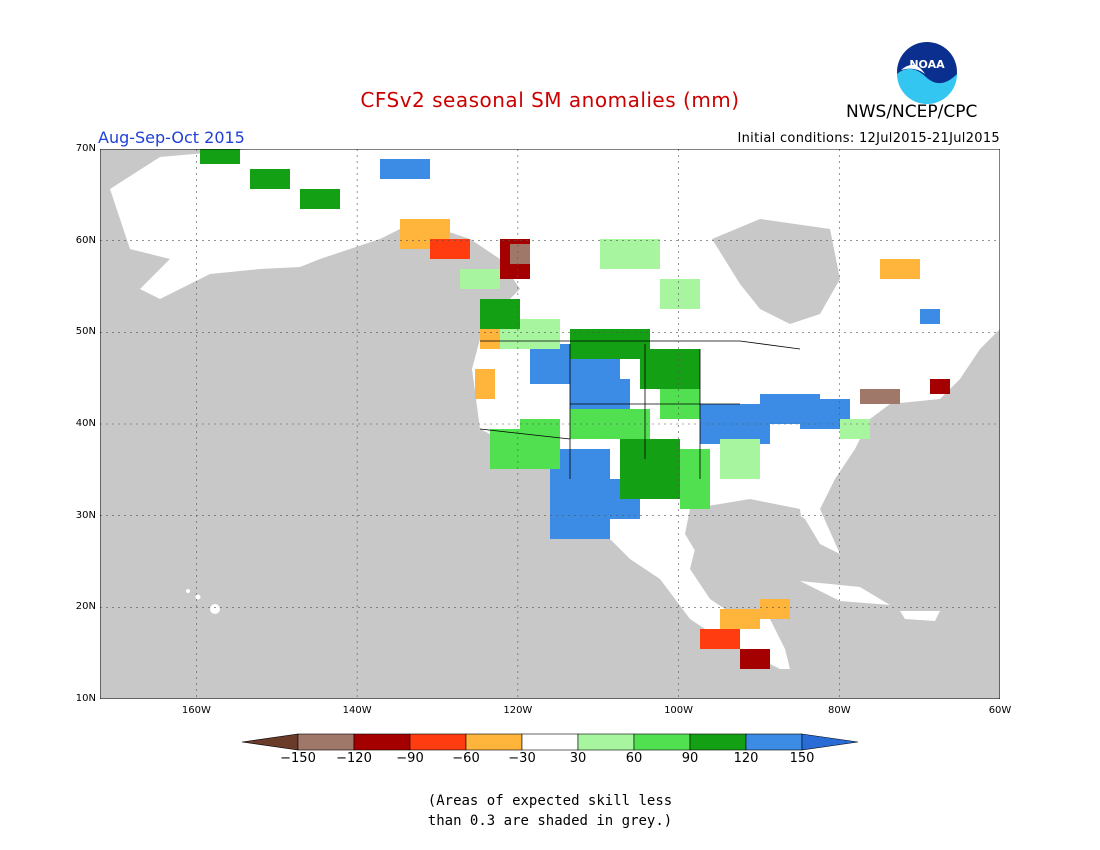 Image resolution: width=1100 pixels, height=850 pixels. What do you see at coordinates (550, 821) in the screenshot?
I see `skill-note-line-2: than 0.3 are shaded in grey.)` at bounding box center [550, 821].